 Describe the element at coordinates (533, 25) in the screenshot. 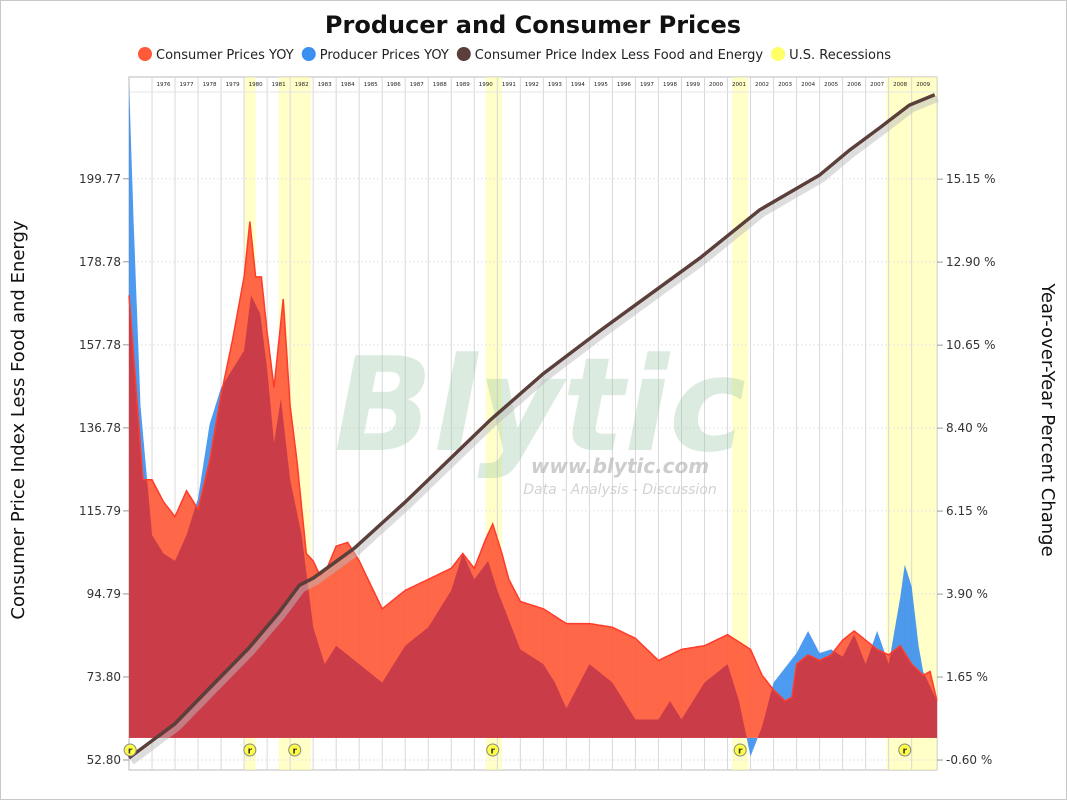

I see `chart-title: Producer and Consumer Prices` at that location.